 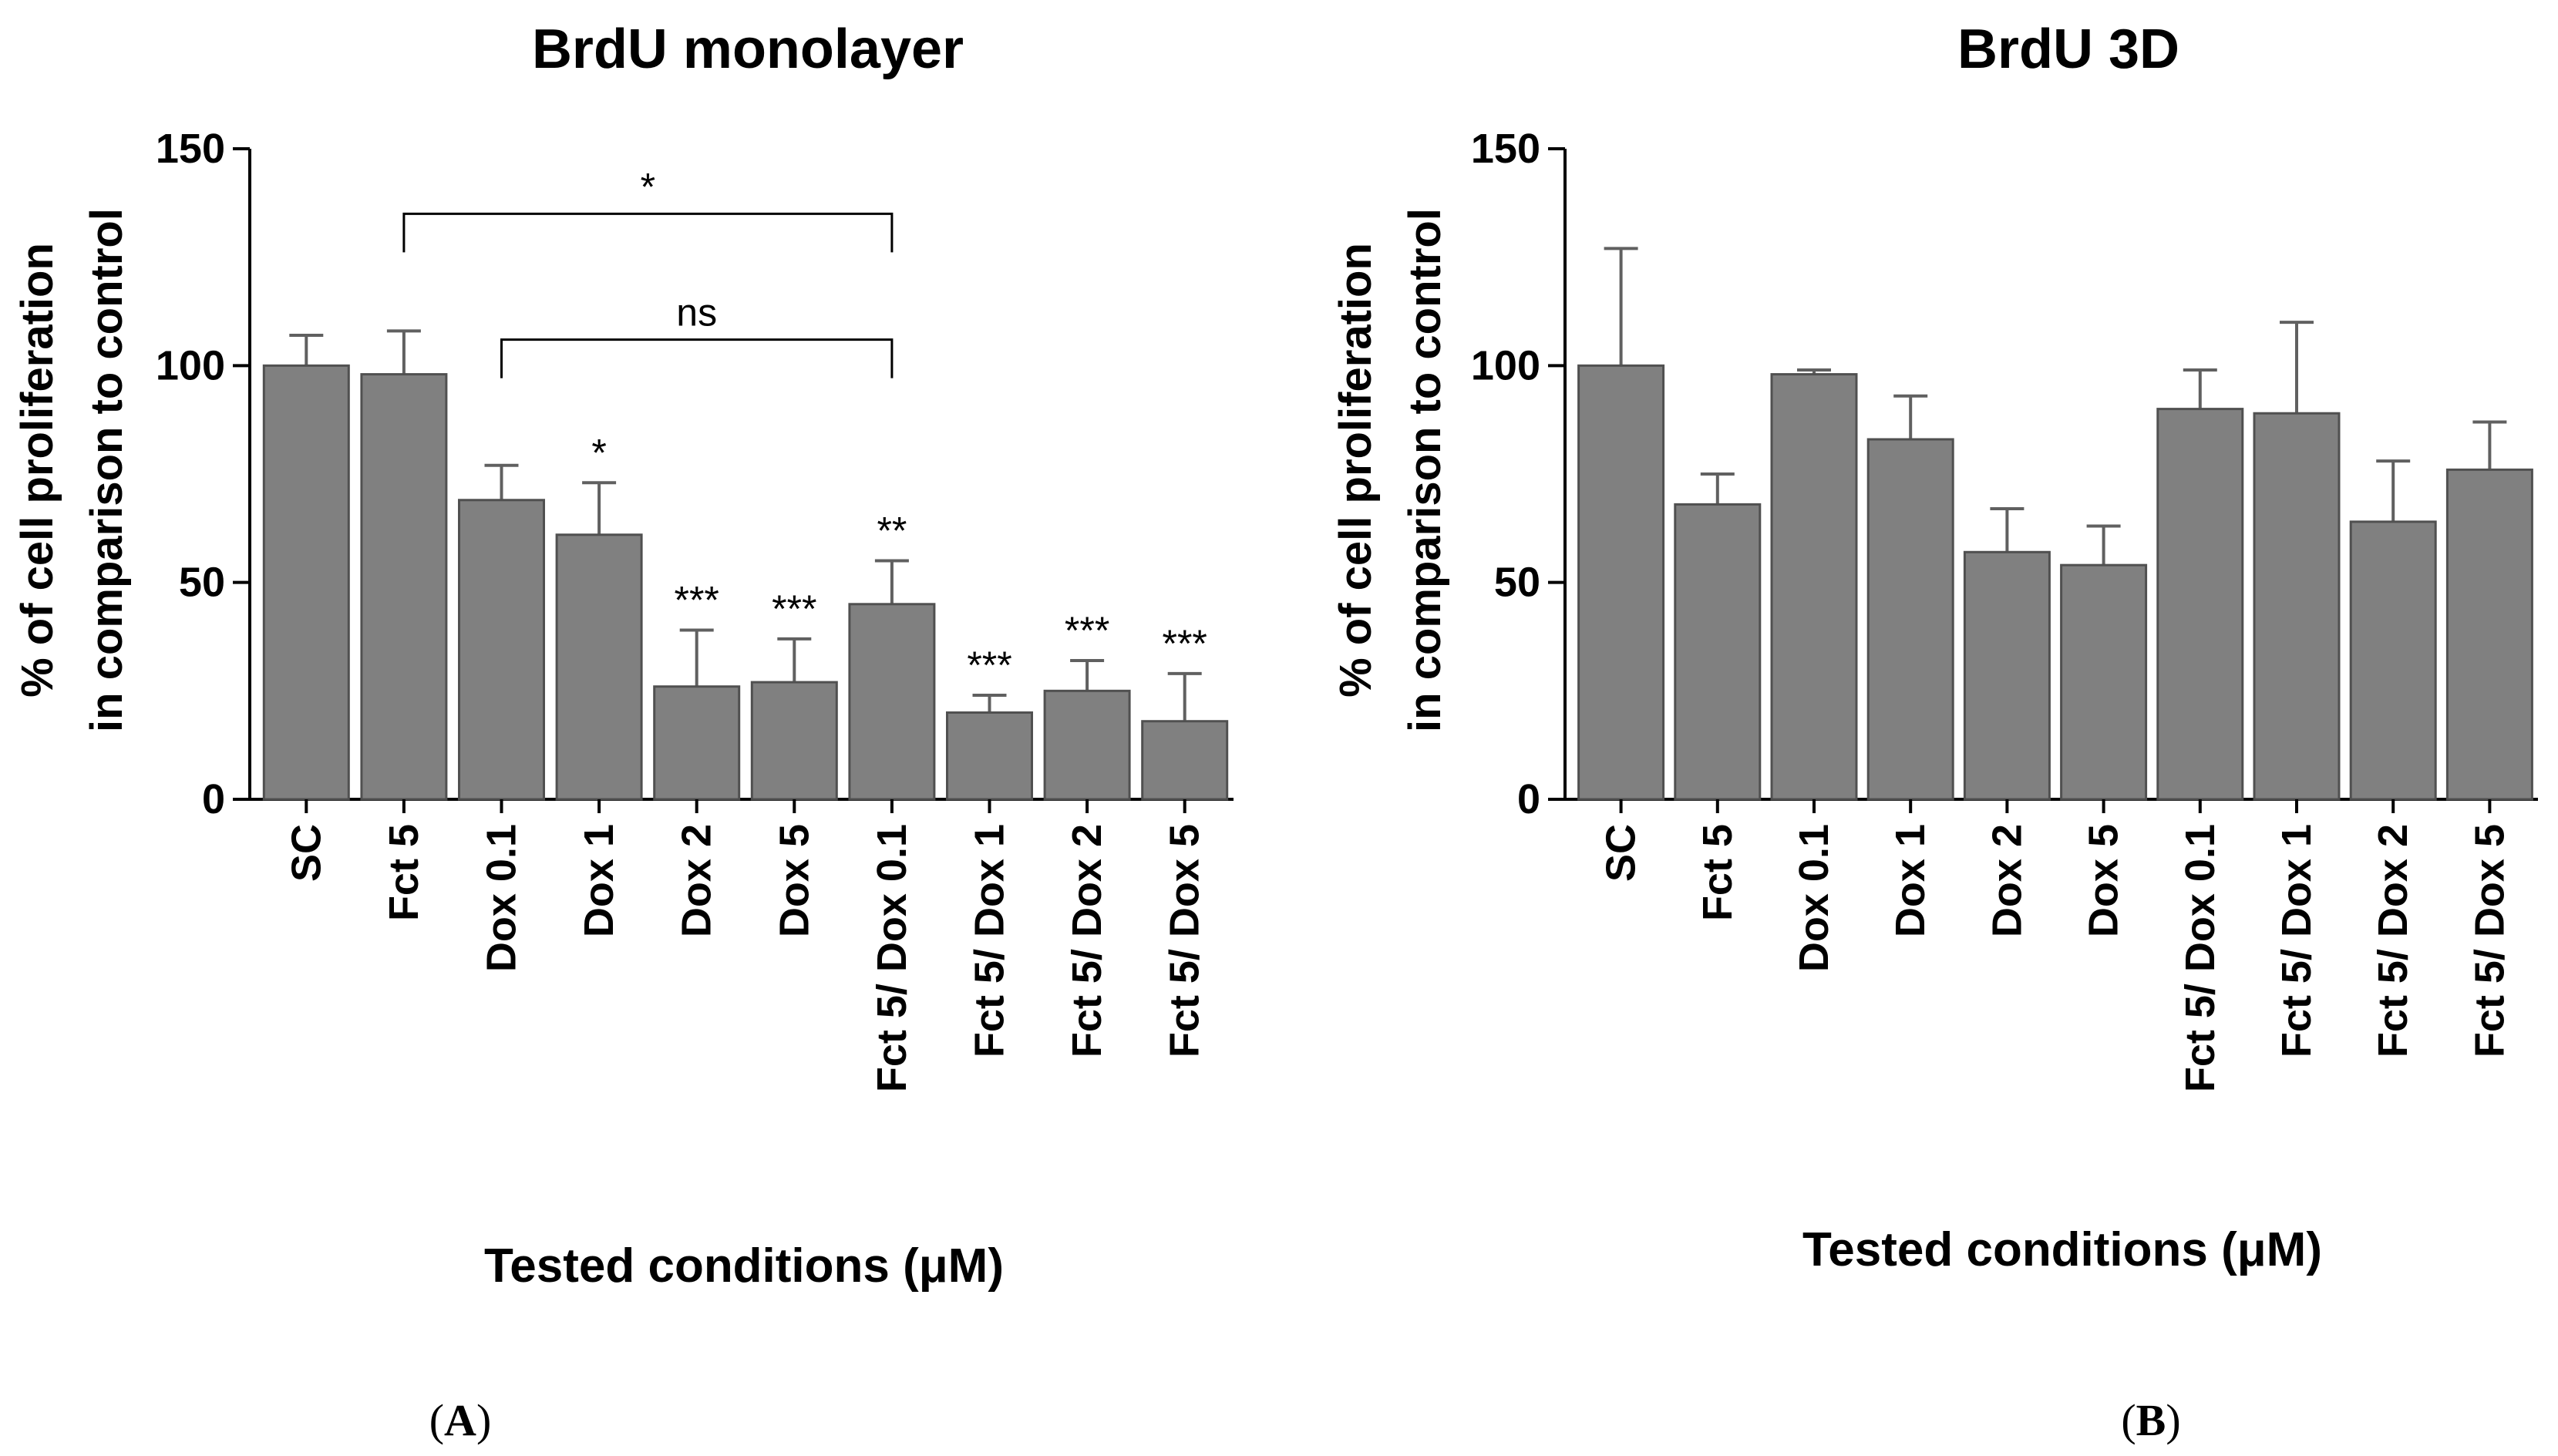 What do you see at coordinates (748, 49) in the screenshot?
I see `chart-title: BrdU monolayer` at bounding box center [748, 49].